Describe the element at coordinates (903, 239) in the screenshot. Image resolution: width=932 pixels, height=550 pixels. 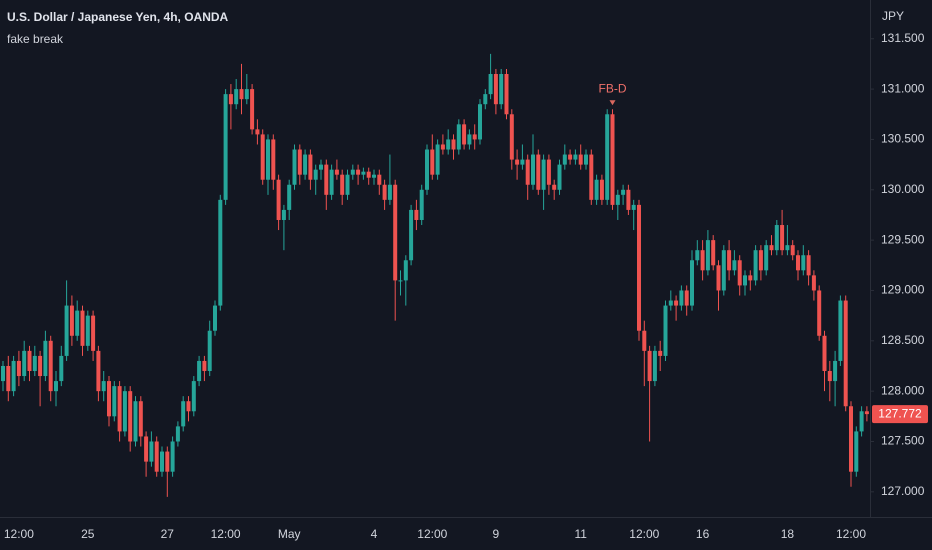
I see `y-tick-label: 129.500` at that location.